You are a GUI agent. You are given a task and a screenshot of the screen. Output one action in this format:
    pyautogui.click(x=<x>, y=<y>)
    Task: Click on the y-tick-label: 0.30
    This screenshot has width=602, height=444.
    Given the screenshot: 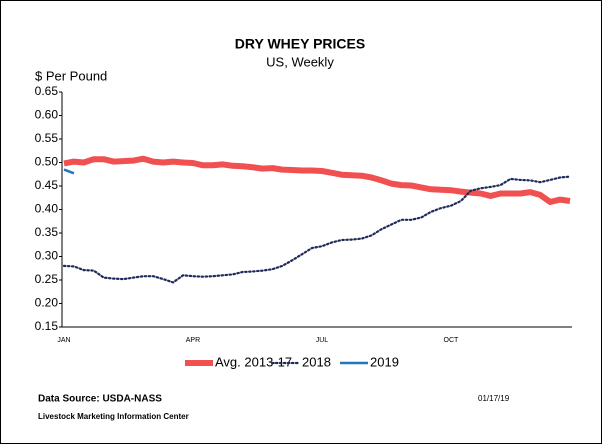 What is the action you would take?
    pyautogui.click(x=47, y=256)
    